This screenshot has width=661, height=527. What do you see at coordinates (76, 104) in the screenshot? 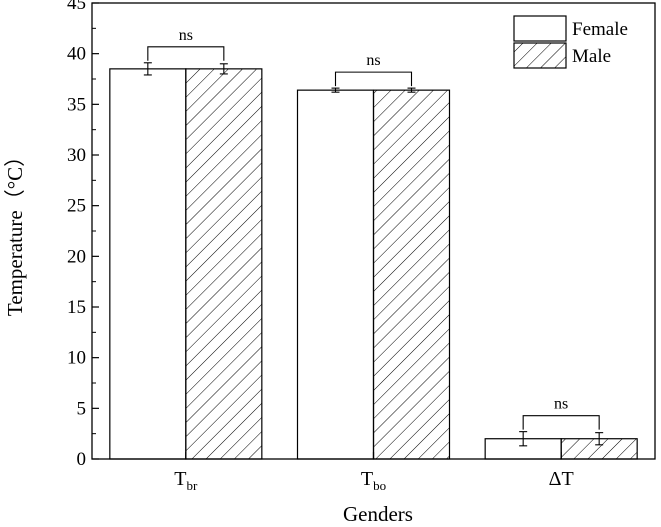
I see `y-tick-label: 35` at bounding box center [76, 104].